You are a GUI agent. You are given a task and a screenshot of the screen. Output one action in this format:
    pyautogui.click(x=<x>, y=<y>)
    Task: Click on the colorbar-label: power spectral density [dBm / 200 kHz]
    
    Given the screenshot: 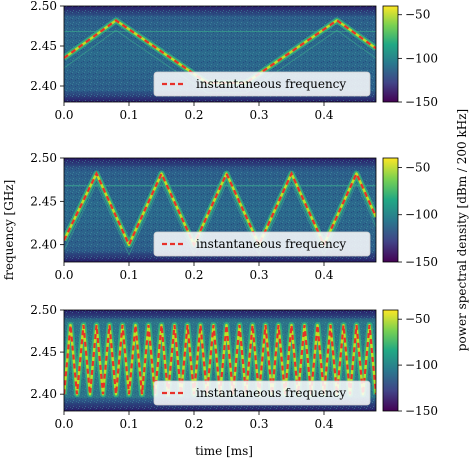 What is the action you would take?
    pyautogui.click(x=462, y=230)
    